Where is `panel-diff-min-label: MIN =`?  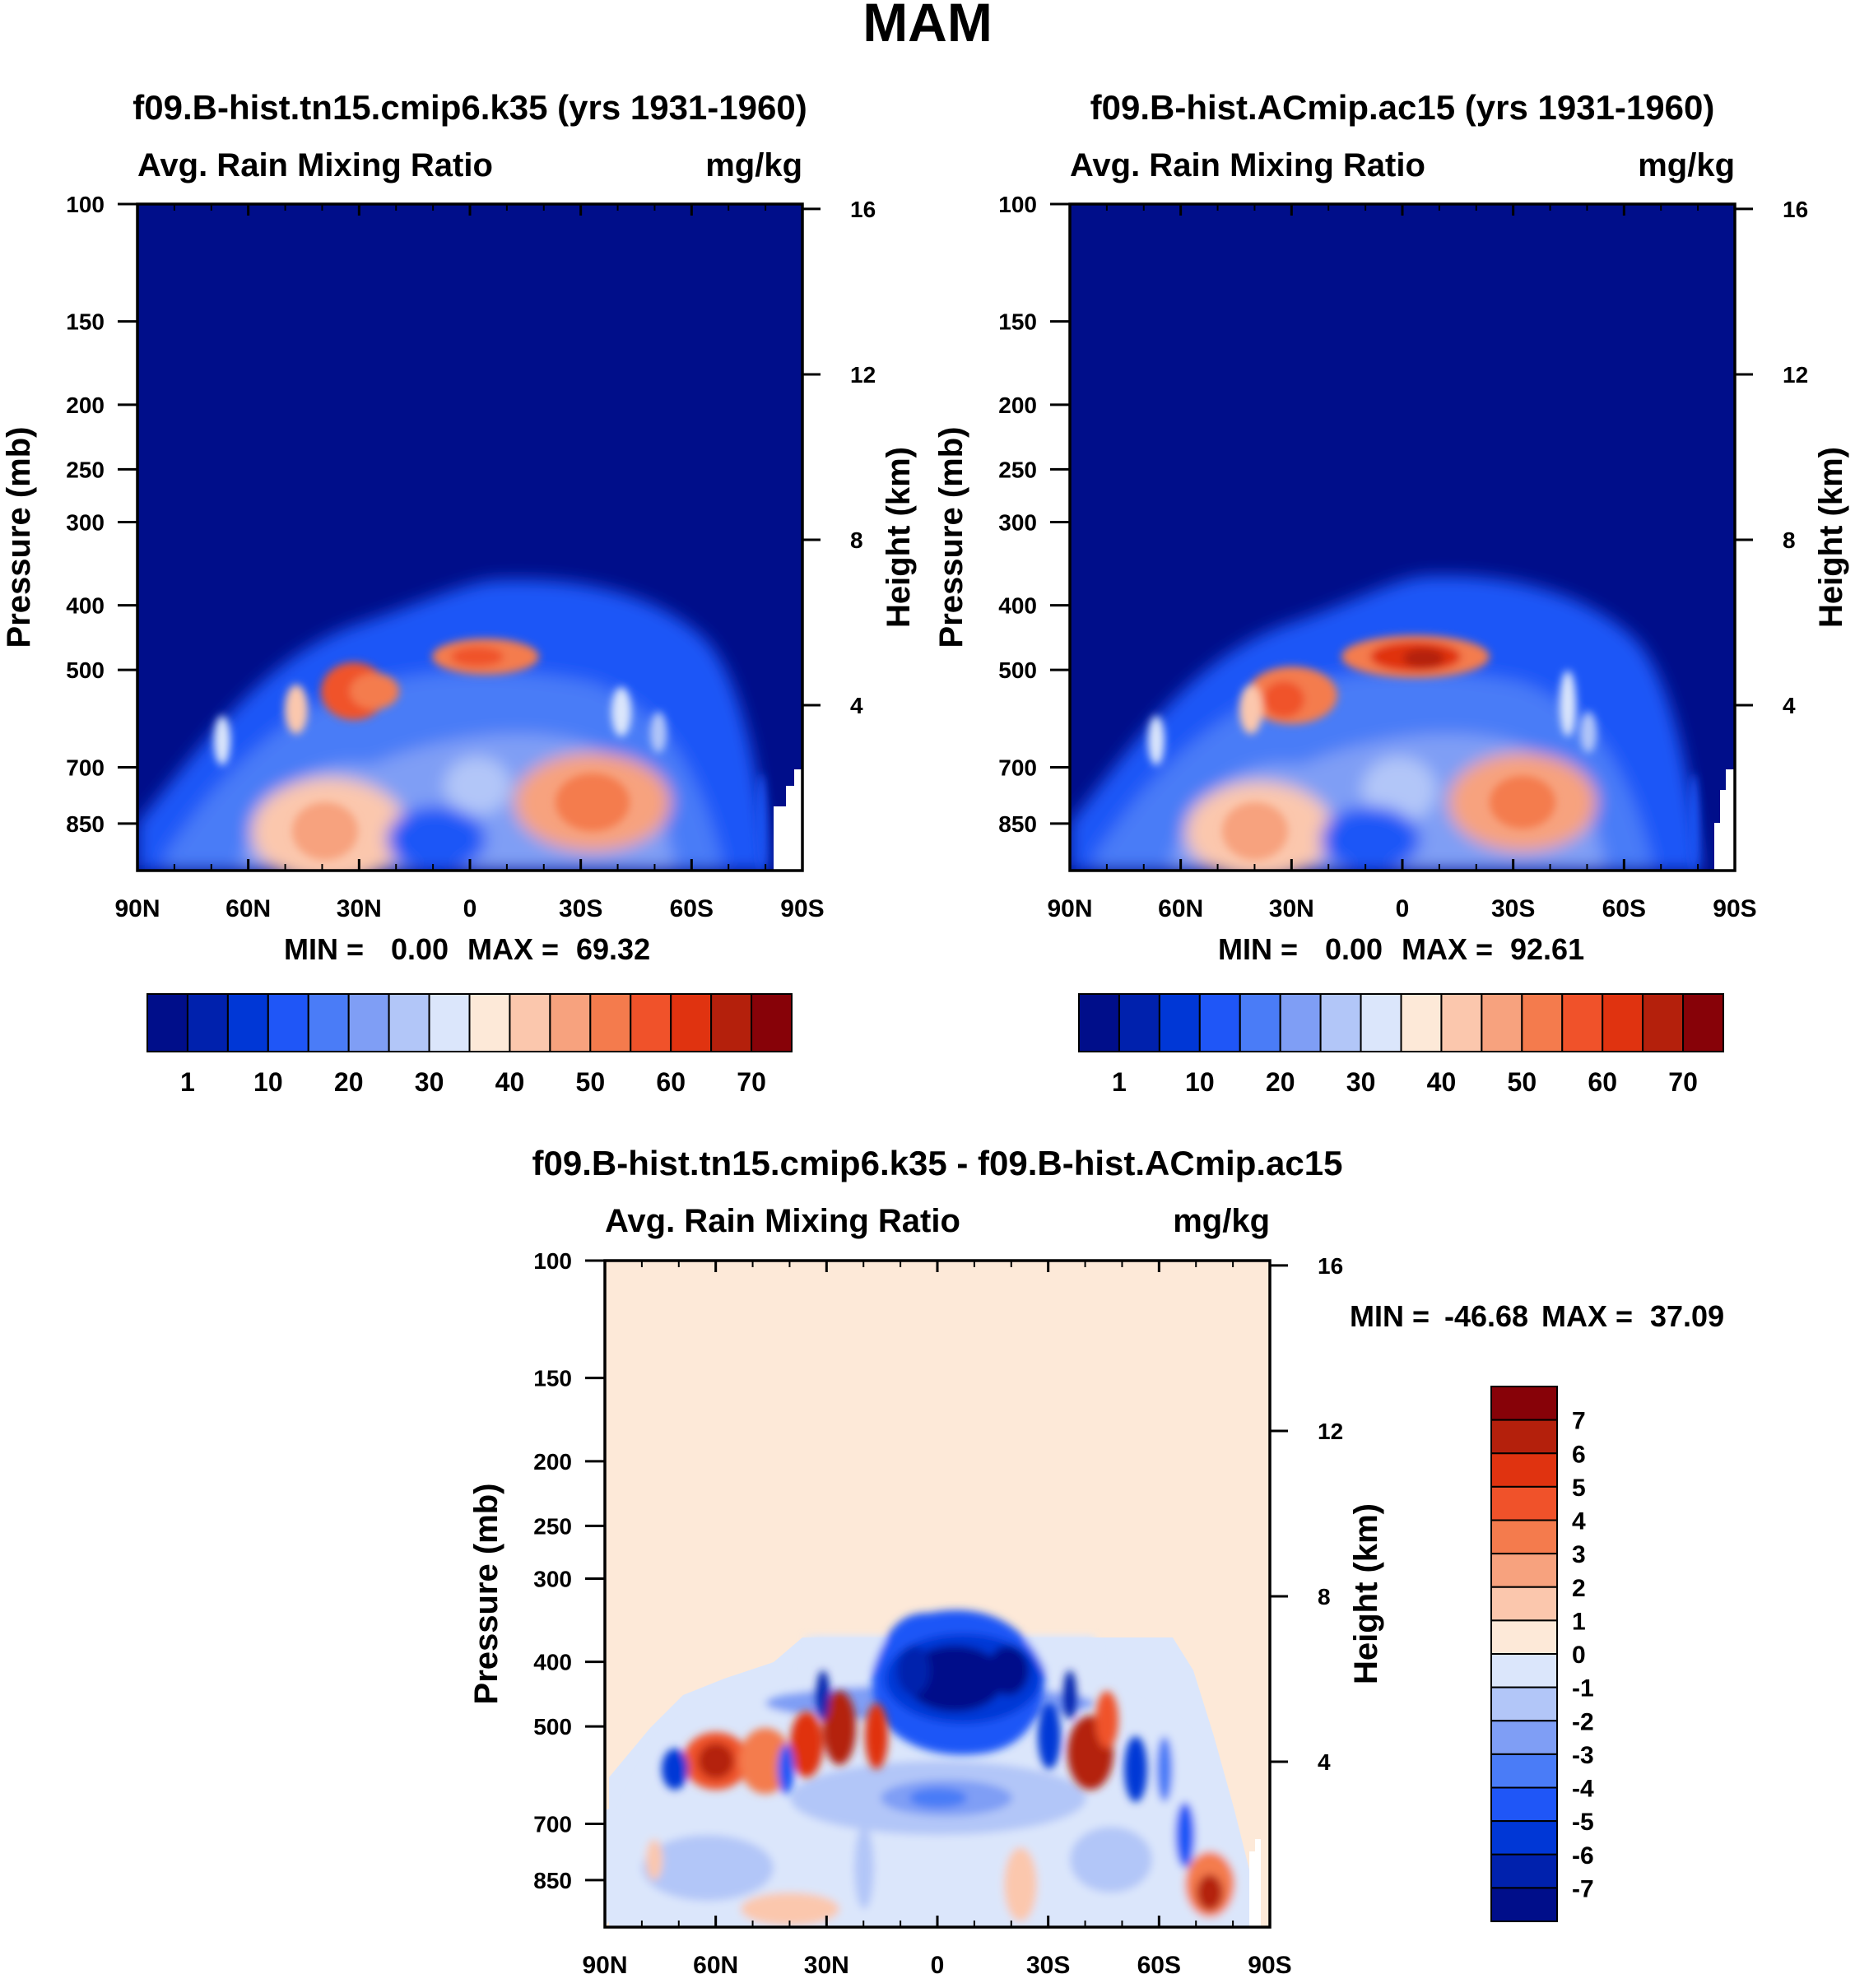
panel-diff-min-label: MIN = is located at coordinates (1390, 1316).